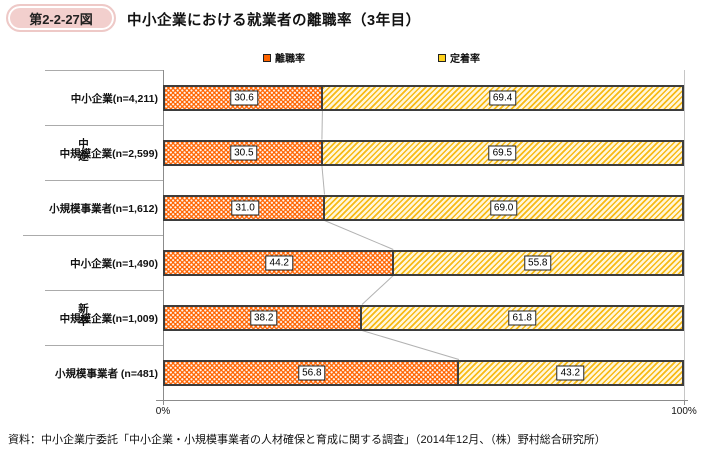  I want to click on value-label-rishoku: 31.0, so click(245, 207).